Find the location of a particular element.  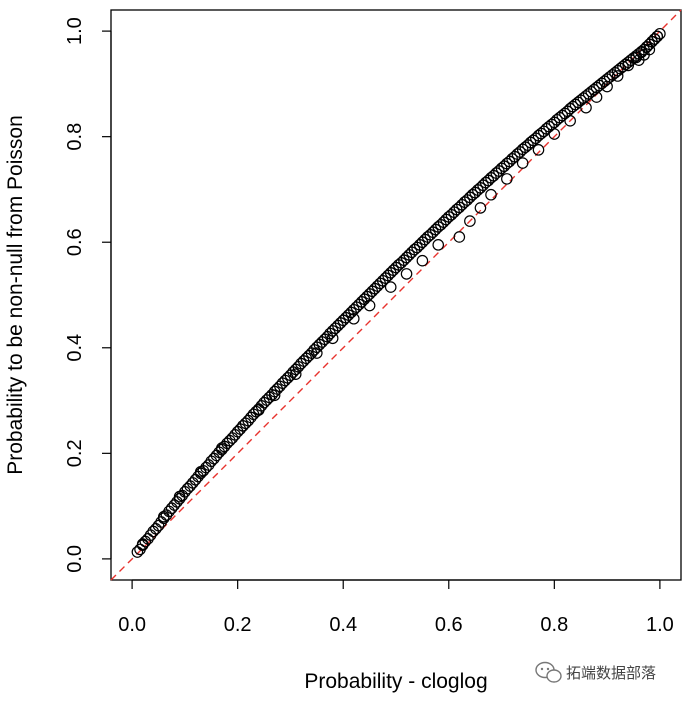

x-tick-label: 0.8 is located at coordinates (554, 625).